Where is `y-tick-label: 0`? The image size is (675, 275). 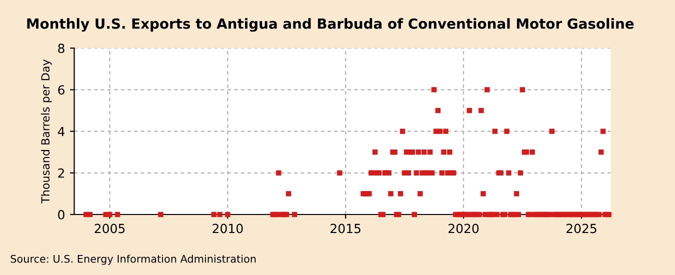
y-tick-label: 0 is located at coordinates (61, 215).